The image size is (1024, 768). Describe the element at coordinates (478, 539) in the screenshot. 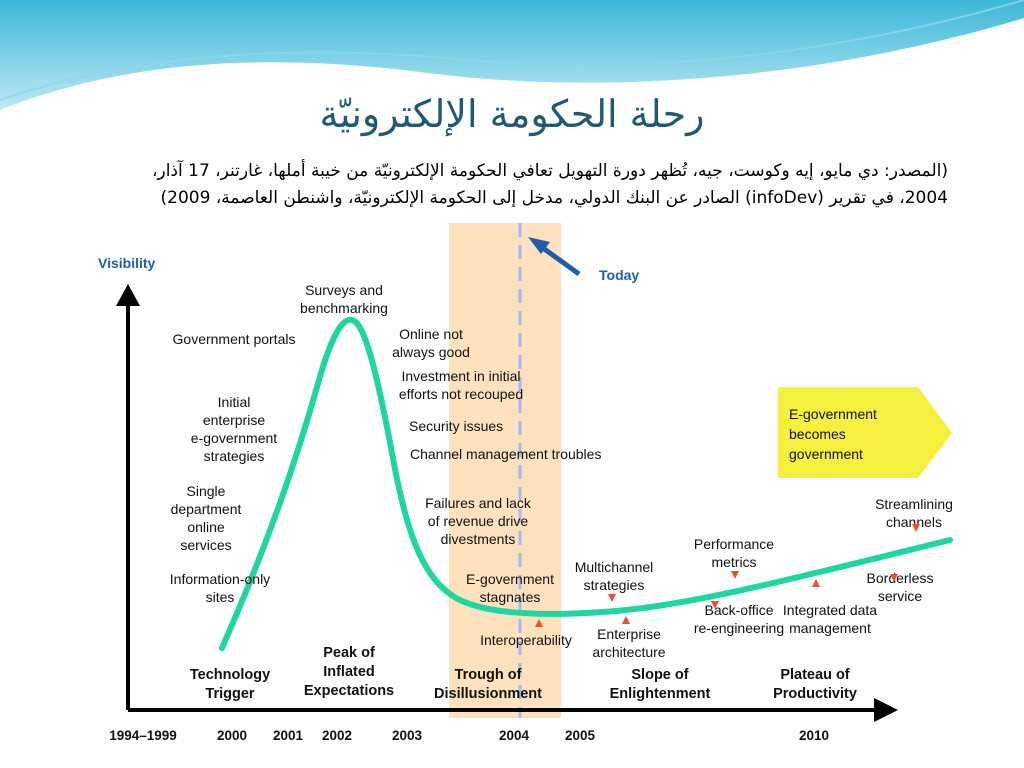

I see `annotation-10-line-3: divestments` at that location.